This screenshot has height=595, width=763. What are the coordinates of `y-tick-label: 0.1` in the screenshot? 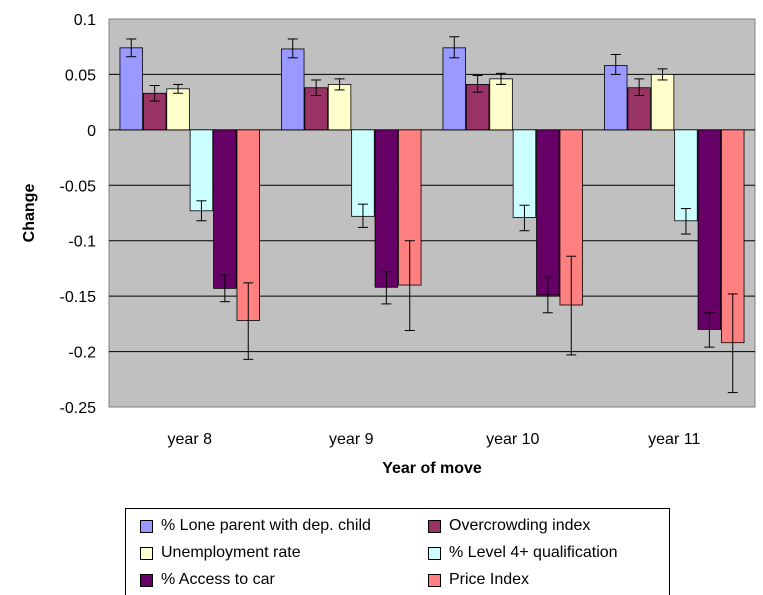 It's located at (85, 20).